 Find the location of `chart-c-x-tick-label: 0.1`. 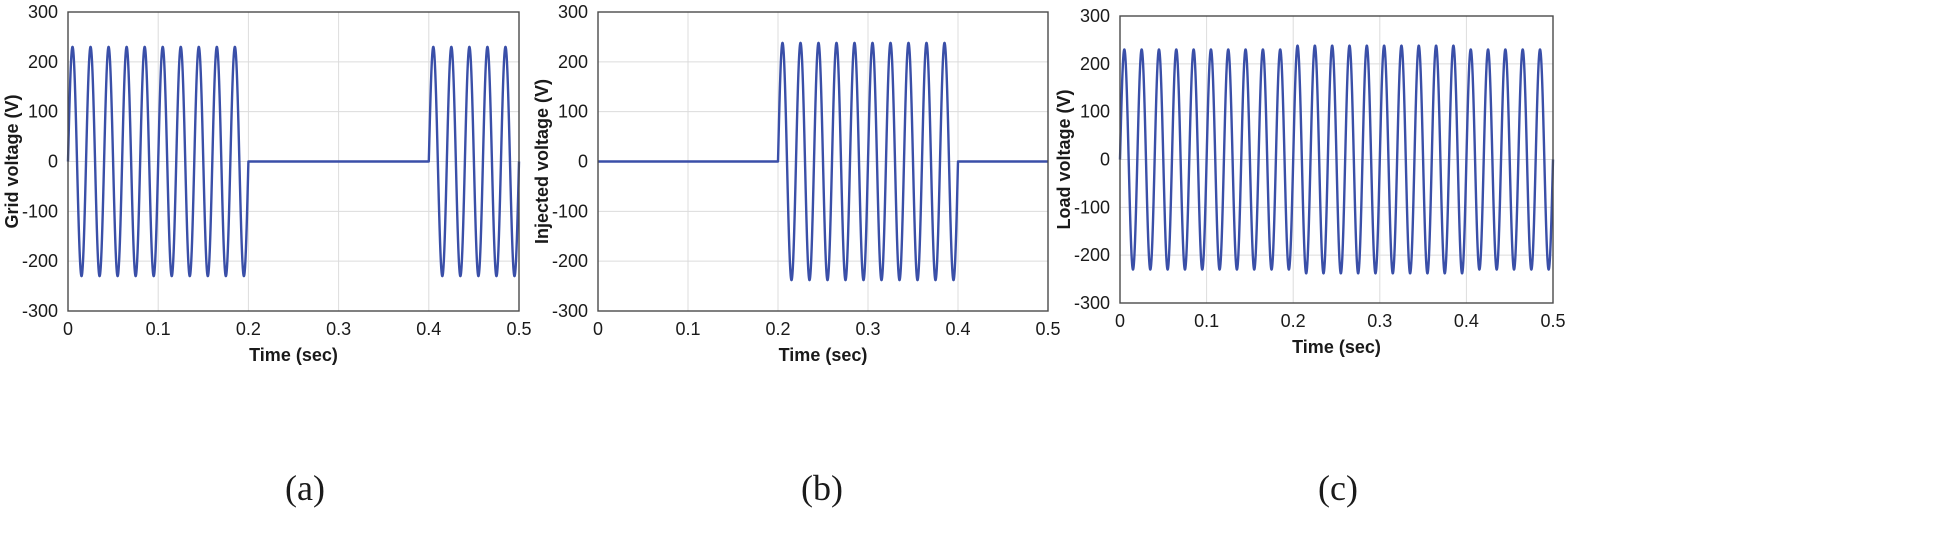

chart-c-x-tick-label: 0.1 is located at coordinates (1206, 321).